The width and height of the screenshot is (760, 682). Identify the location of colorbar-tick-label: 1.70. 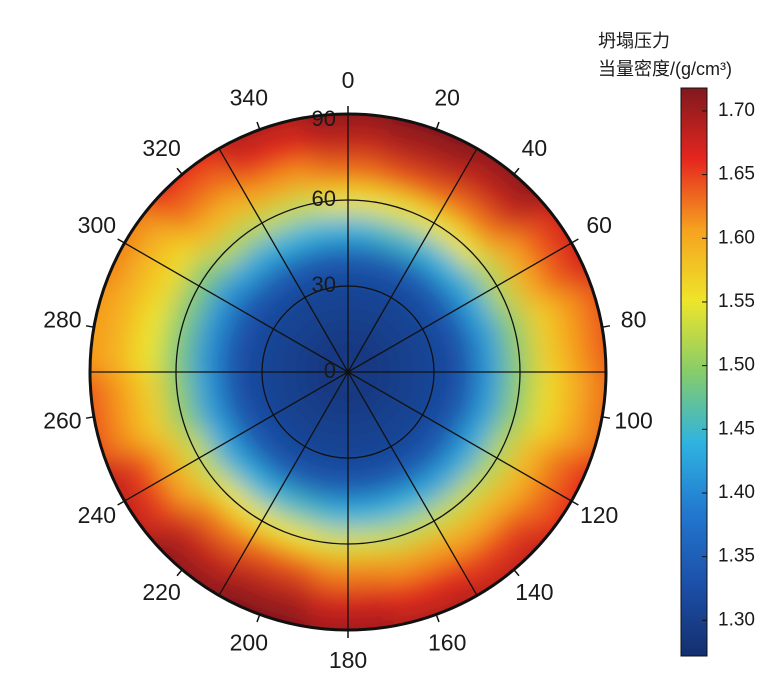
(736, 110).